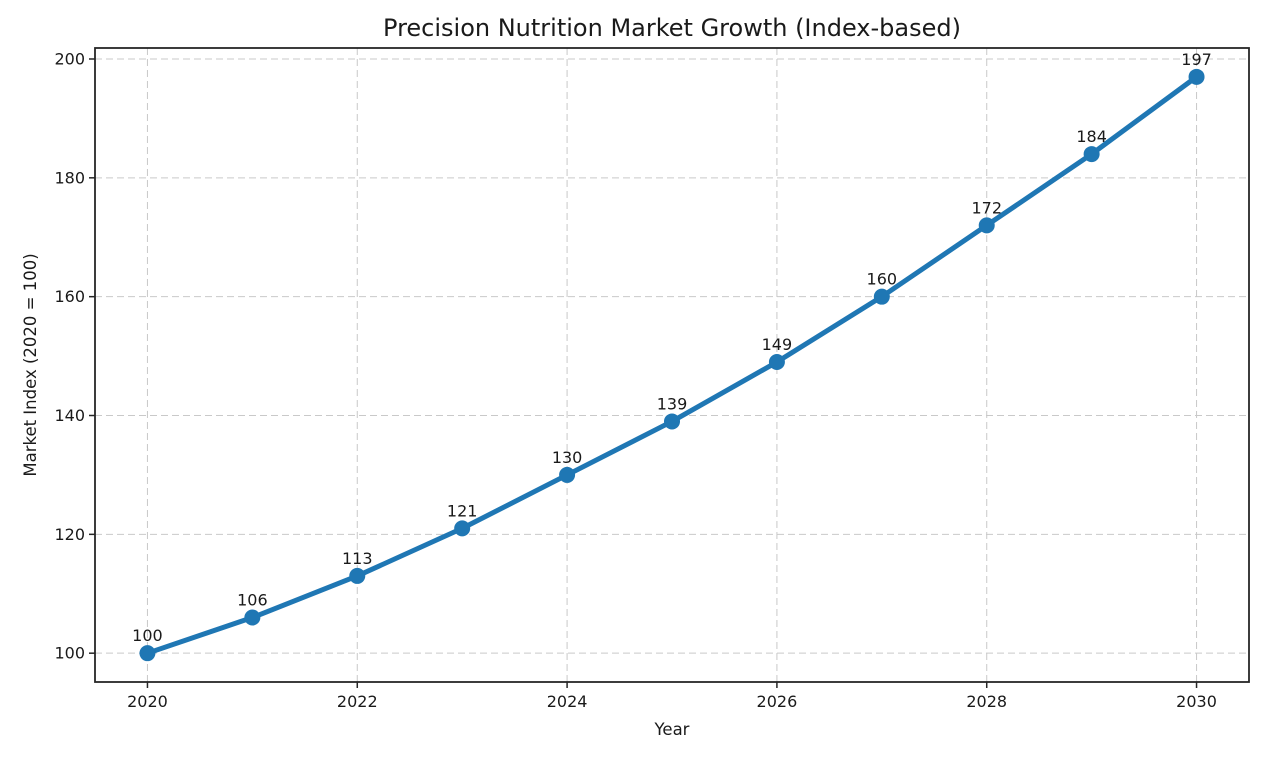 This screenshot has height=760, width=1267. Describe the element at coordinates (776, 362) in the screenshot. I see `data-point-2026` at that location.